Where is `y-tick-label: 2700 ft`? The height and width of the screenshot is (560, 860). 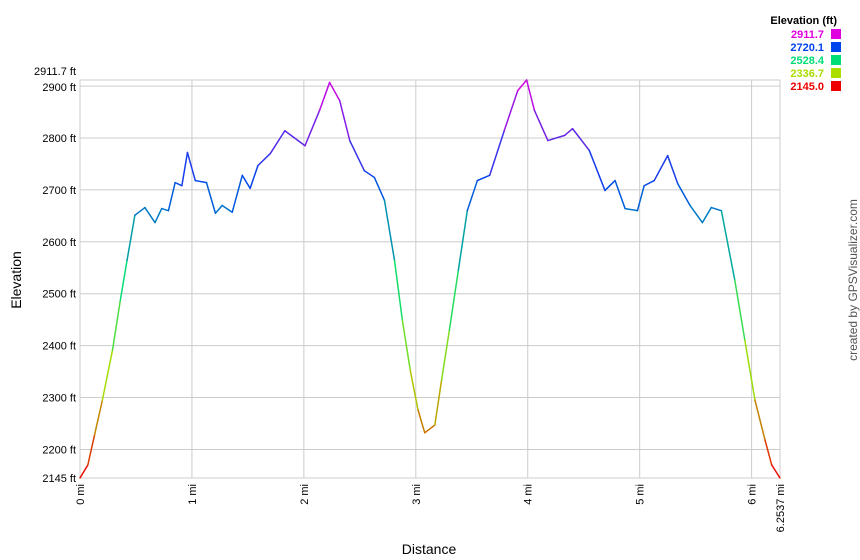 y-tick-label: 2700 ft is located at coordinates (59, 191).